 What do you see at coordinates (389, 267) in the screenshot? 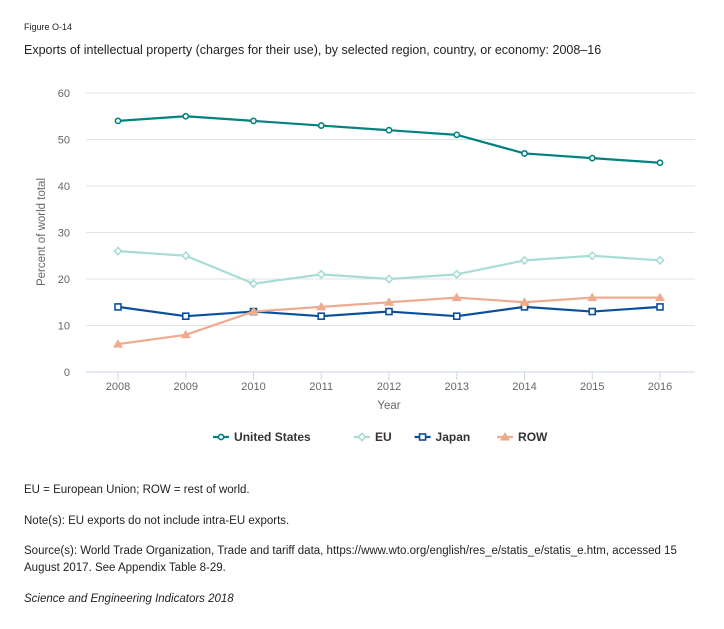
I see `series-eu` at bounding box center [389, 267].